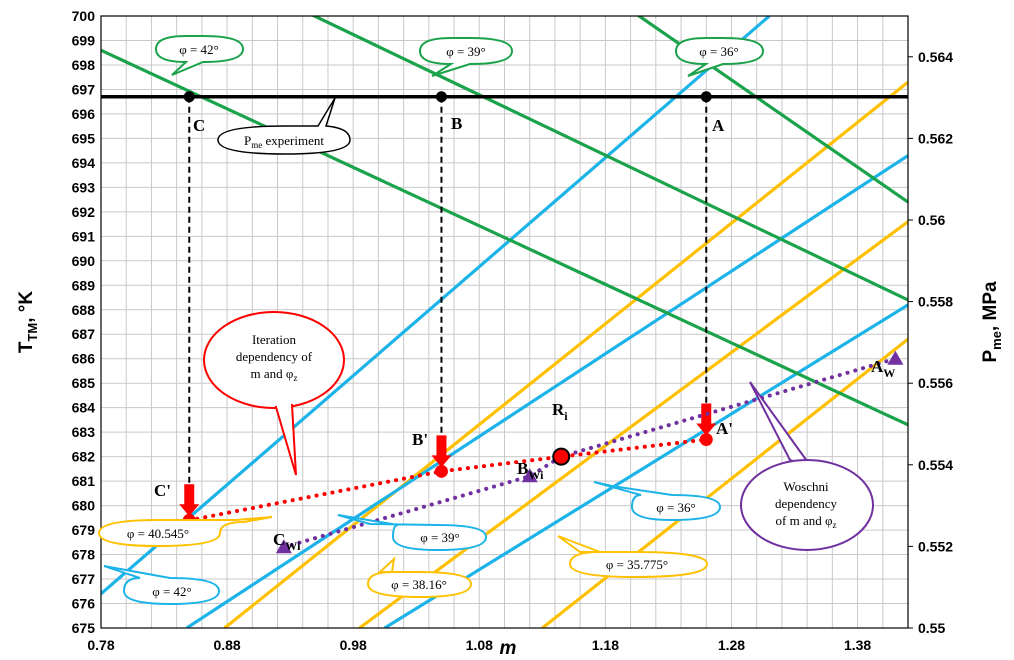 The width and height of the screenshot is (1014, 660). What do you see at coordinates (84, 604) in the screenshot?
I see `y-left-tick-label: 676` at bounding box center [84, 604].